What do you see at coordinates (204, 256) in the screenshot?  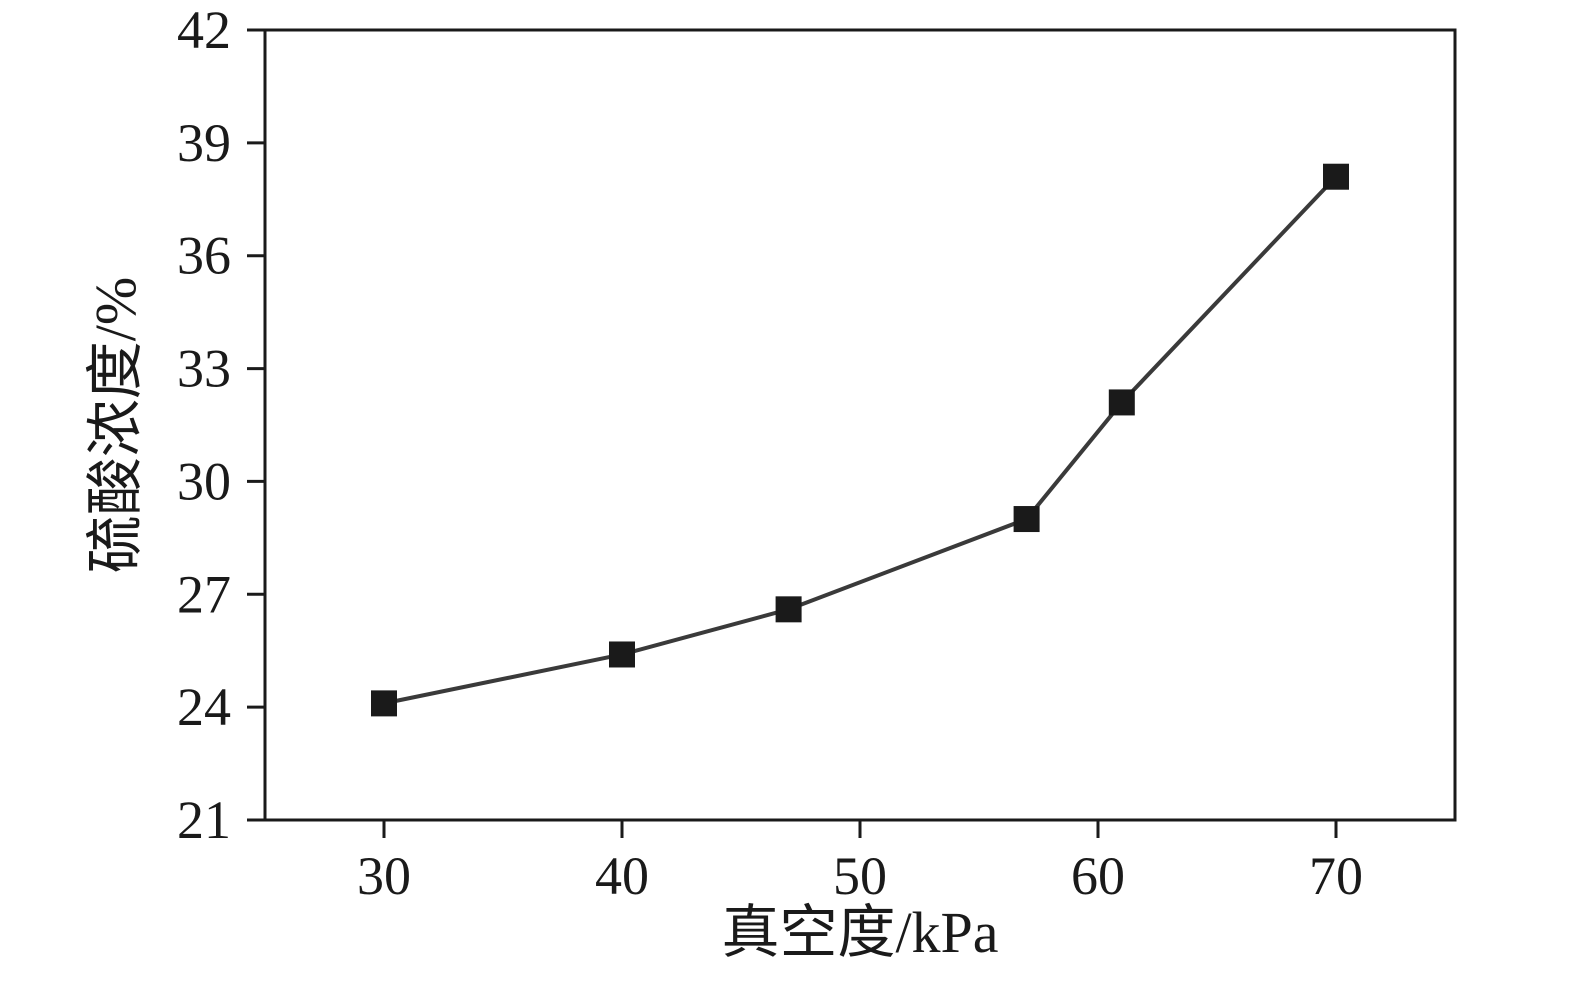 I see `y-tick-label: 36` at bounding box center [204, 256].